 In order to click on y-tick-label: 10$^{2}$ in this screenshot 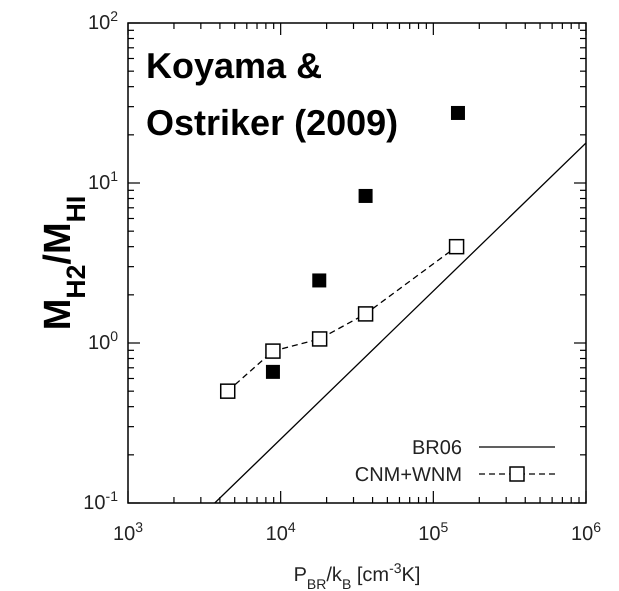, I will do `click(103, 21)`.